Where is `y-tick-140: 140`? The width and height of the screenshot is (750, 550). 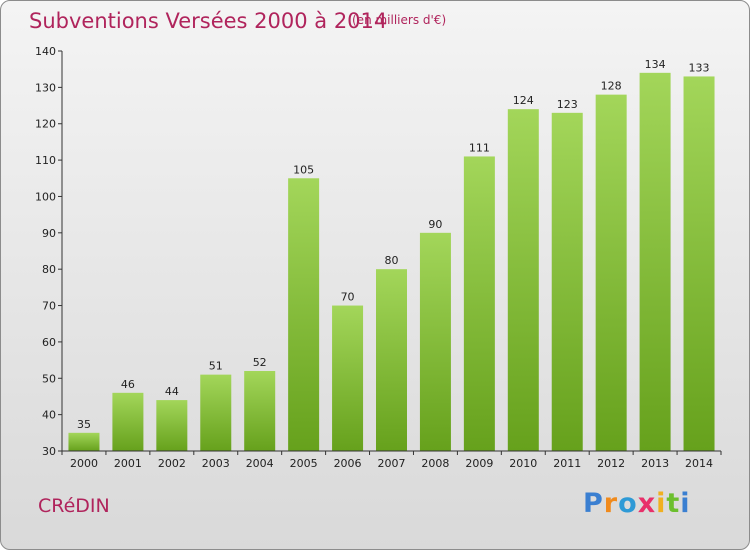 y-tick-140: 140 is located at coordinates (45, 51).